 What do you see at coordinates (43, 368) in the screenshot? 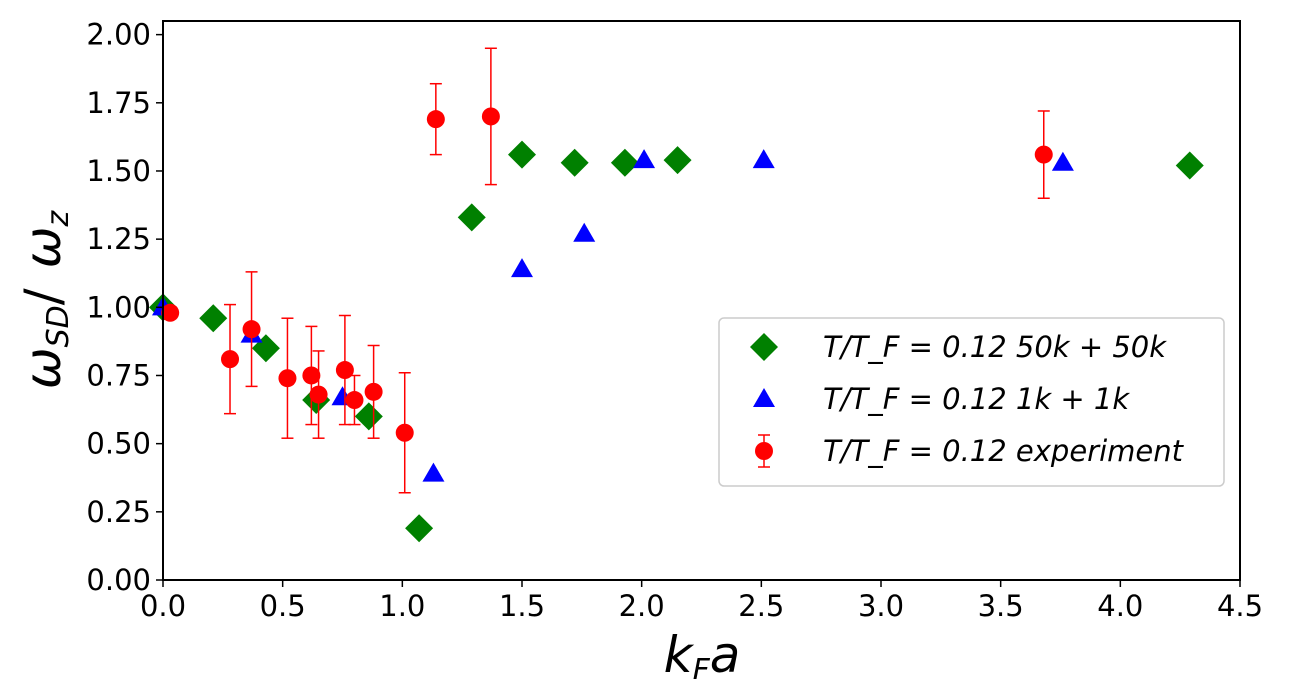
I see `y-label-omega-sd: ω` at bounding box center [43, 368].